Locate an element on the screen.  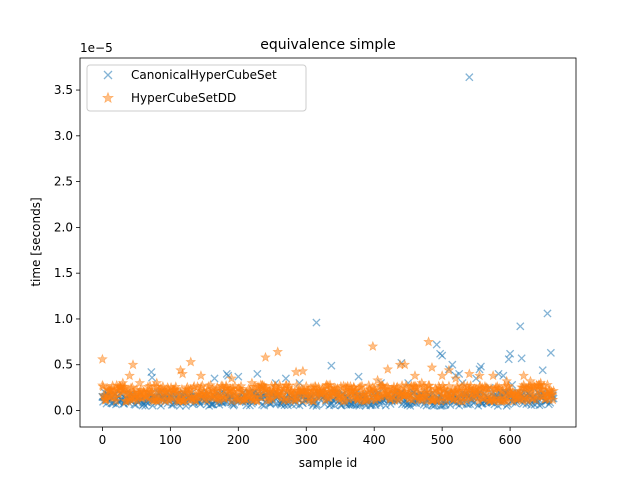
y-axis-label: time [seconds] is located at coordinates (36, 241).